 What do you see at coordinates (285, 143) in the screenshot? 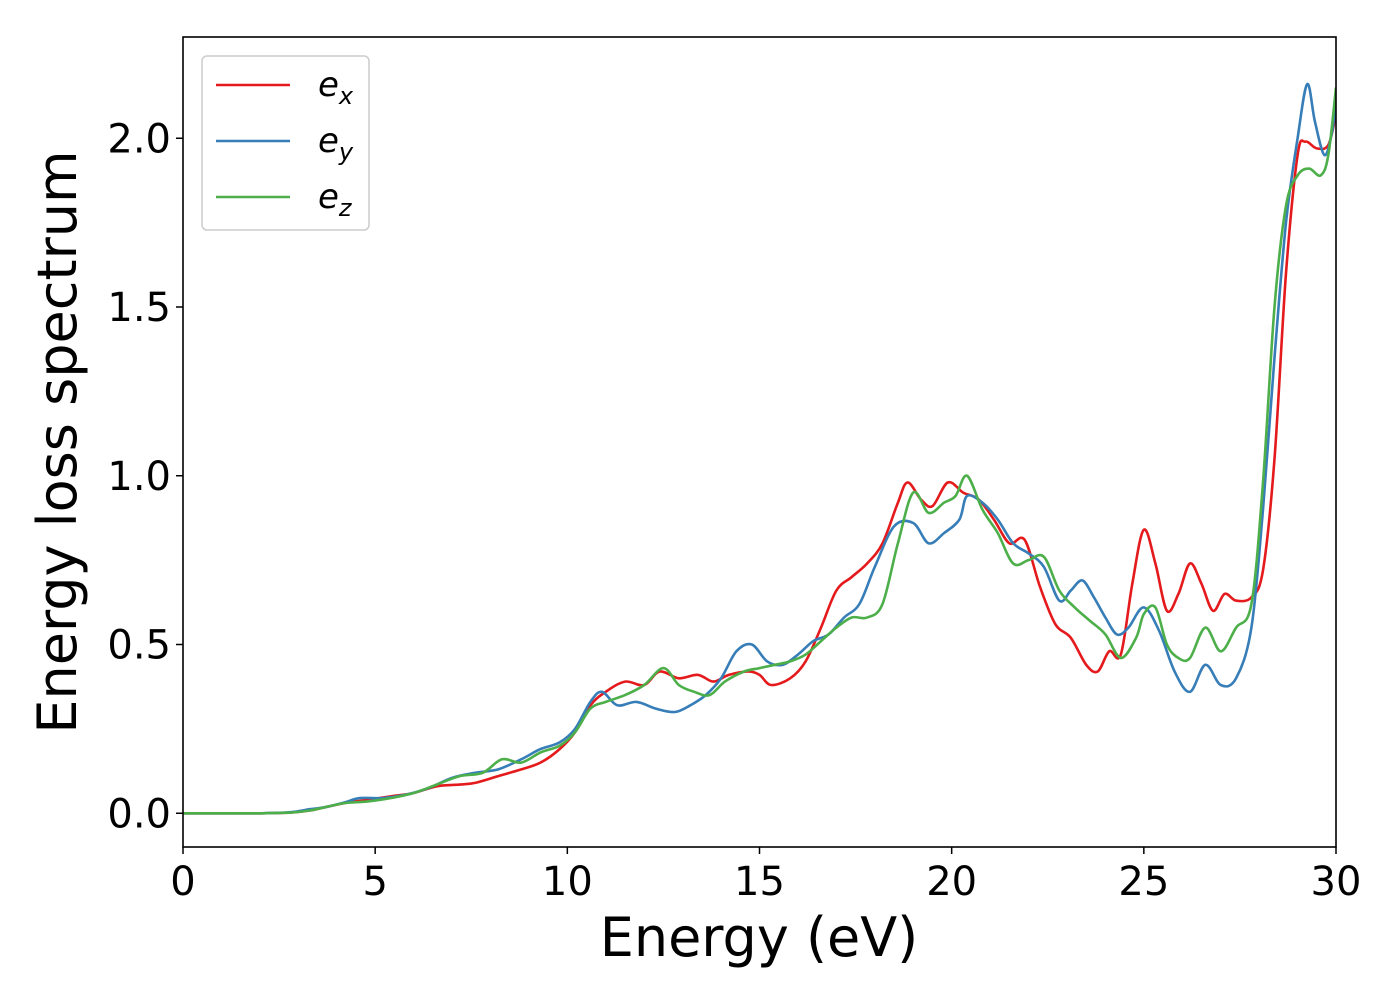
I see `legend-box` at bounding box center [285, 143].